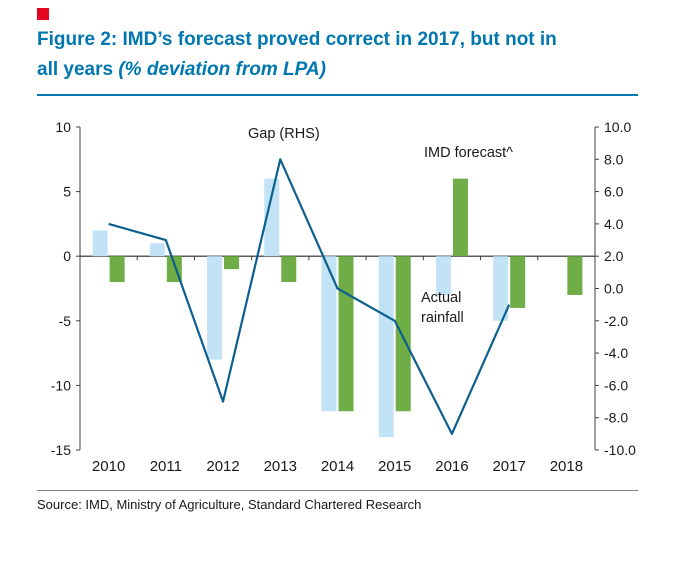 This screenshot has height=567, width=675. What do you see at coordinates (108, 466) in the screenshot?
I see `x-axis-label: 2010` at bounding box center [108, 466].